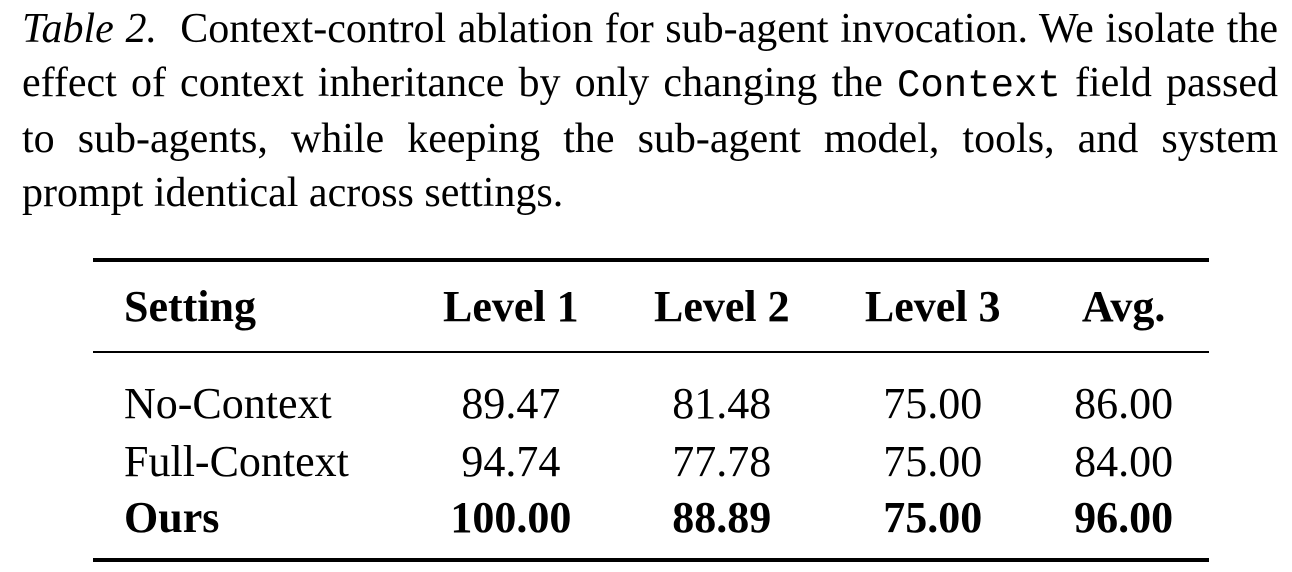  Describe the element at coordinates (1123, 306) in the screenshot. I see `header-avg: Avg.` at that location.